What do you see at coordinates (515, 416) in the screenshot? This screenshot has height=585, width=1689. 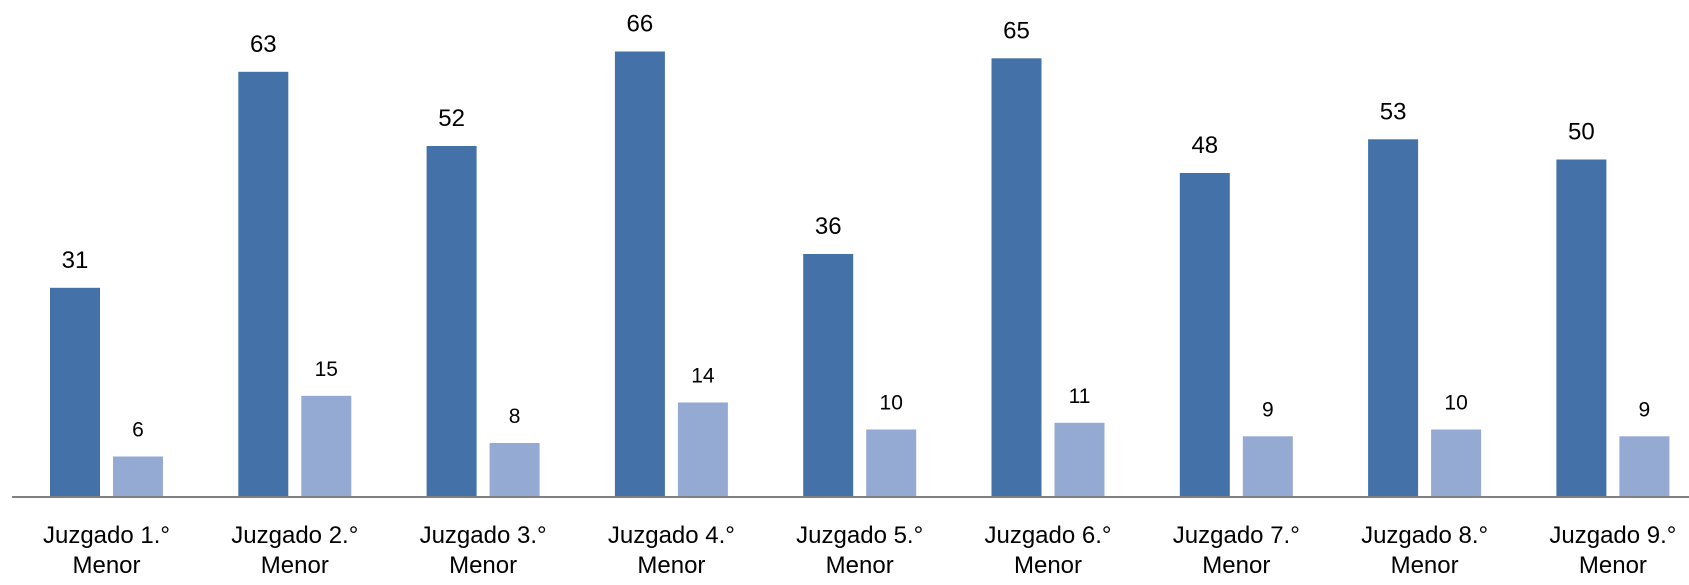 I see `value-label-series-2-category-3: 8` at bounding box center [515, 416].